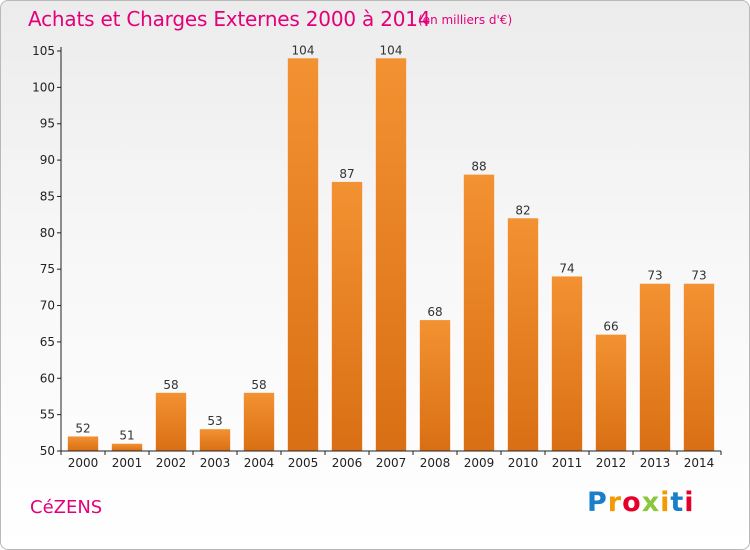  Describe the element at coordinates (303, 463) in the screenshot. I see `x-tick-label: 2005` at that location.